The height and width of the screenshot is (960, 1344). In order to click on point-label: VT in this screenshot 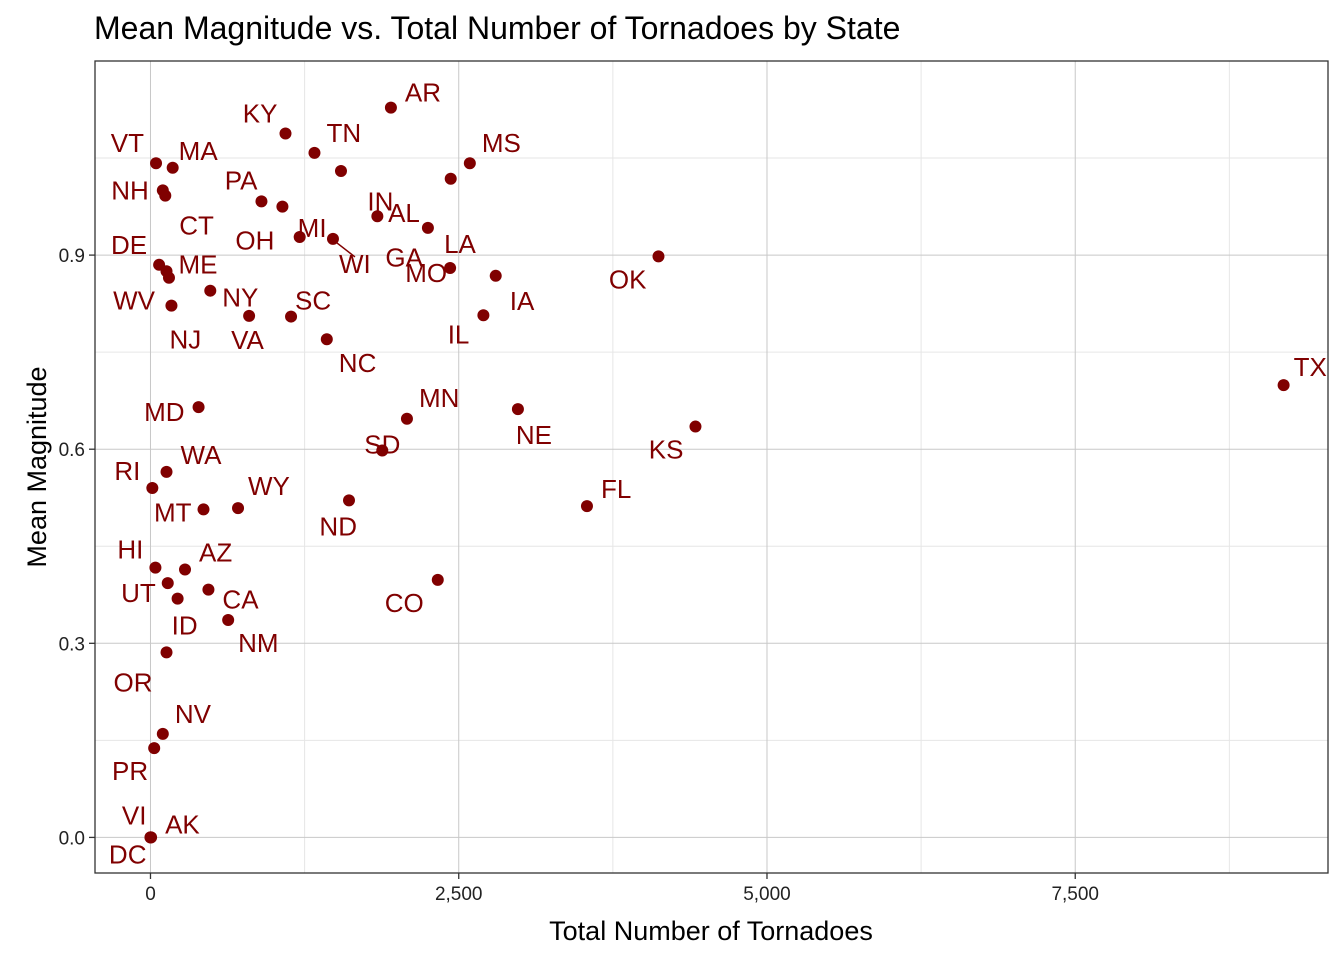, I will do `click(127, 143)`.